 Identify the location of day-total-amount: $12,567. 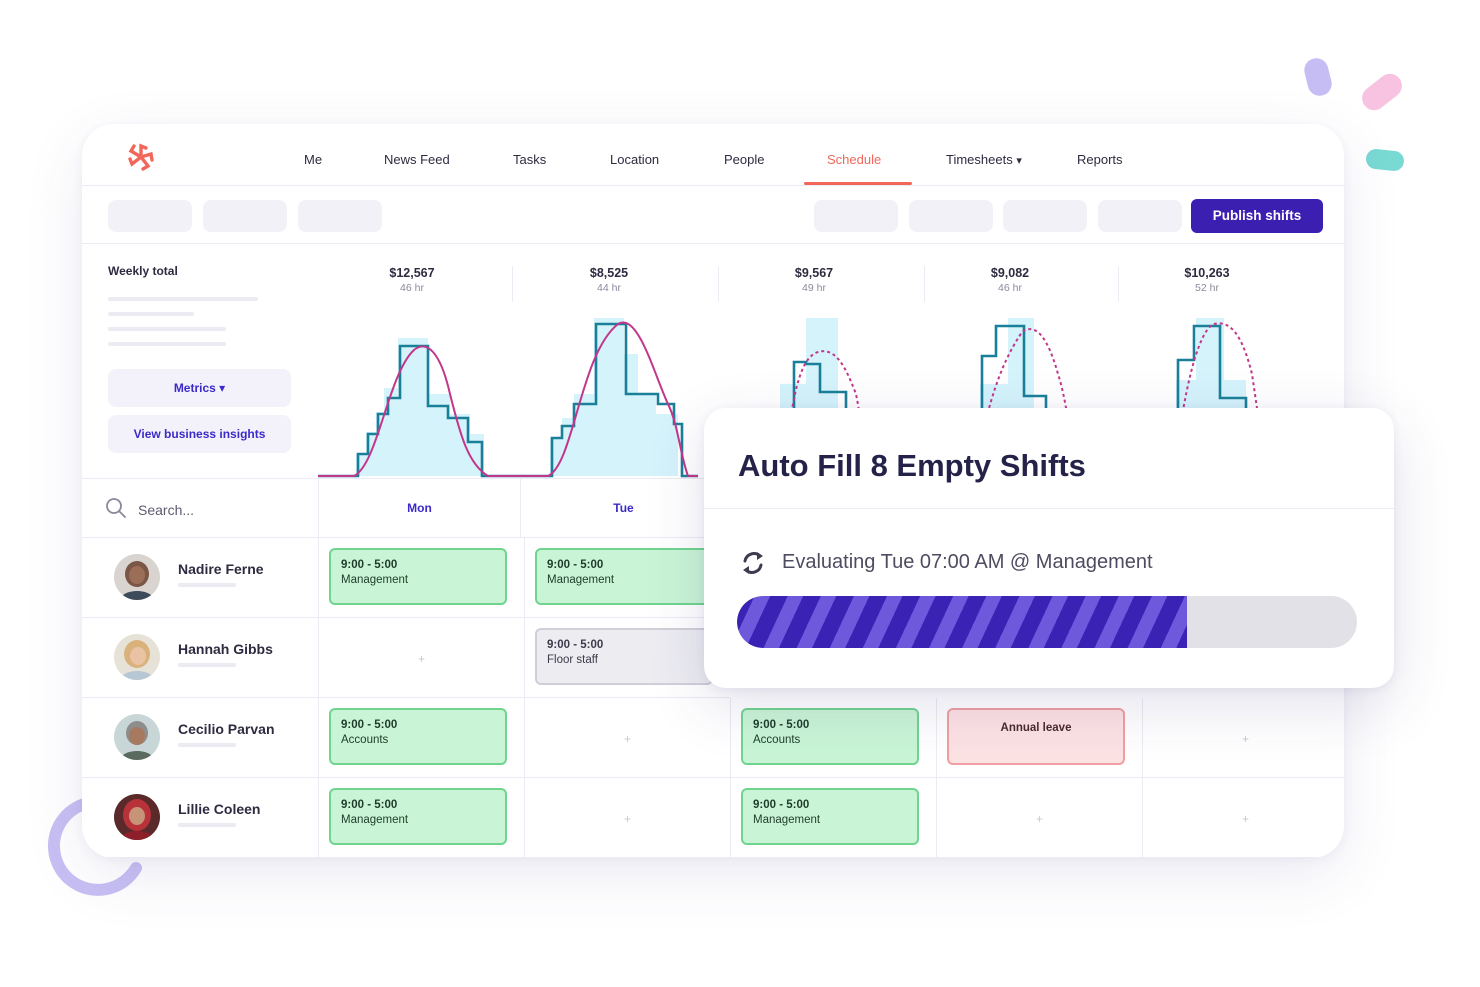
(412, 273).